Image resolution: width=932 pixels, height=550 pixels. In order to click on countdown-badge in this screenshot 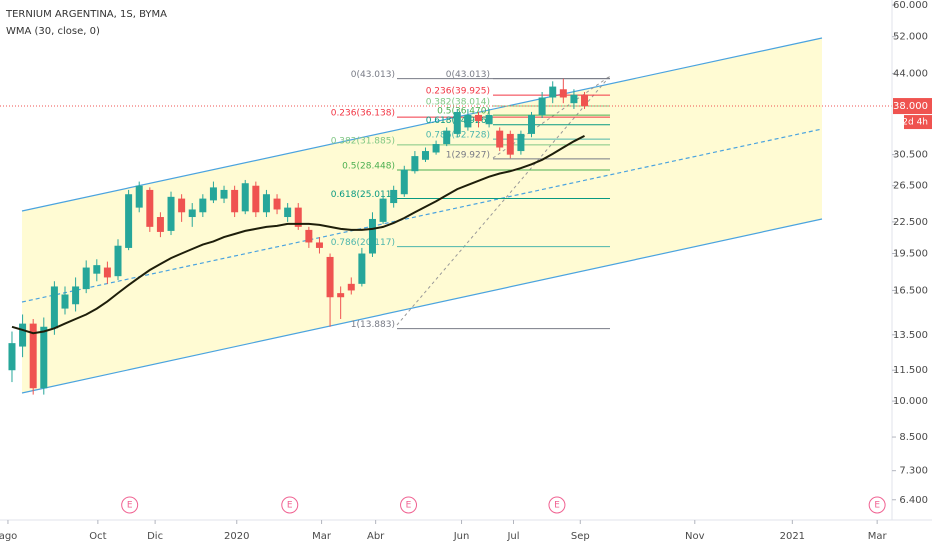, I will do `click(918, 122)`.